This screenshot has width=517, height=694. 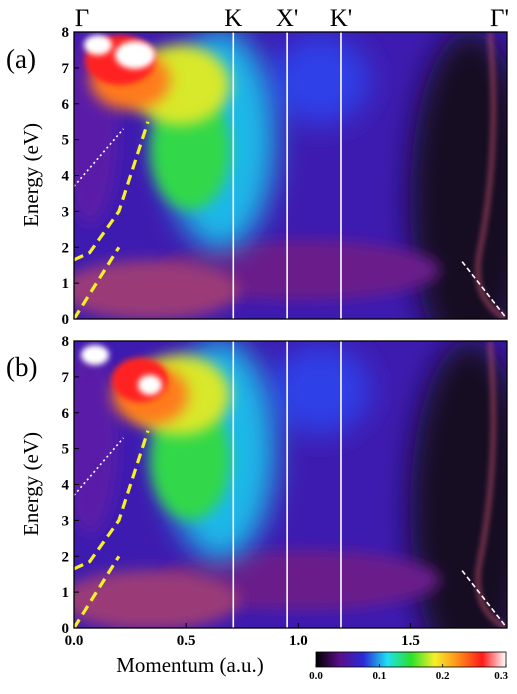 What do you see at coordinates (233, 18) in the screenshot?
I see `kpoint-label-1: K` at bounding box center [233, 18].